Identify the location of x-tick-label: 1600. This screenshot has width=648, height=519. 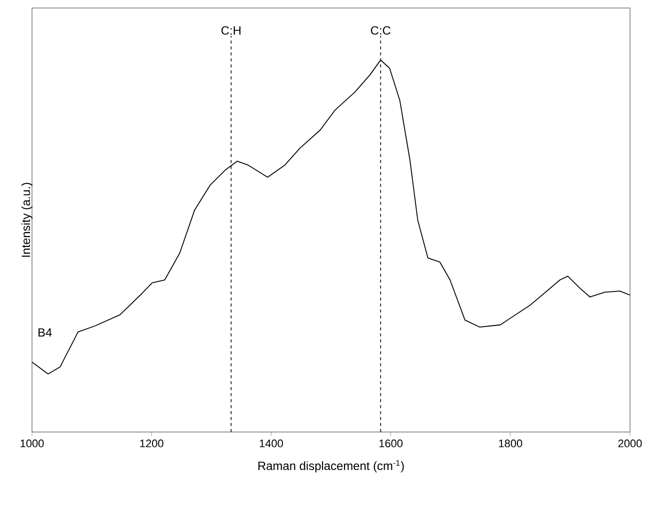
(391, 444).